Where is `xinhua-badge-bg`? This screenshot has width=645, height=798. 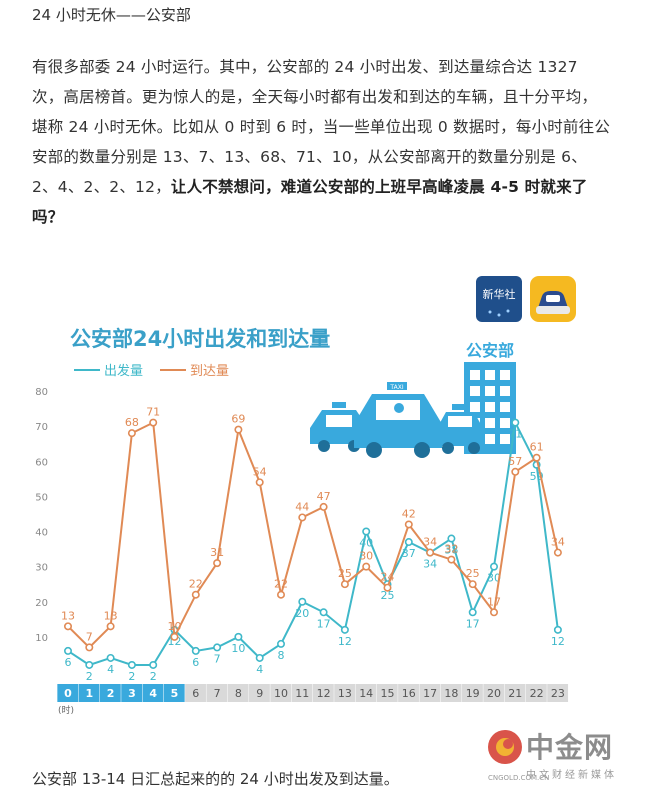
xinhua-badge-bg is located at coordinates (499, 299).